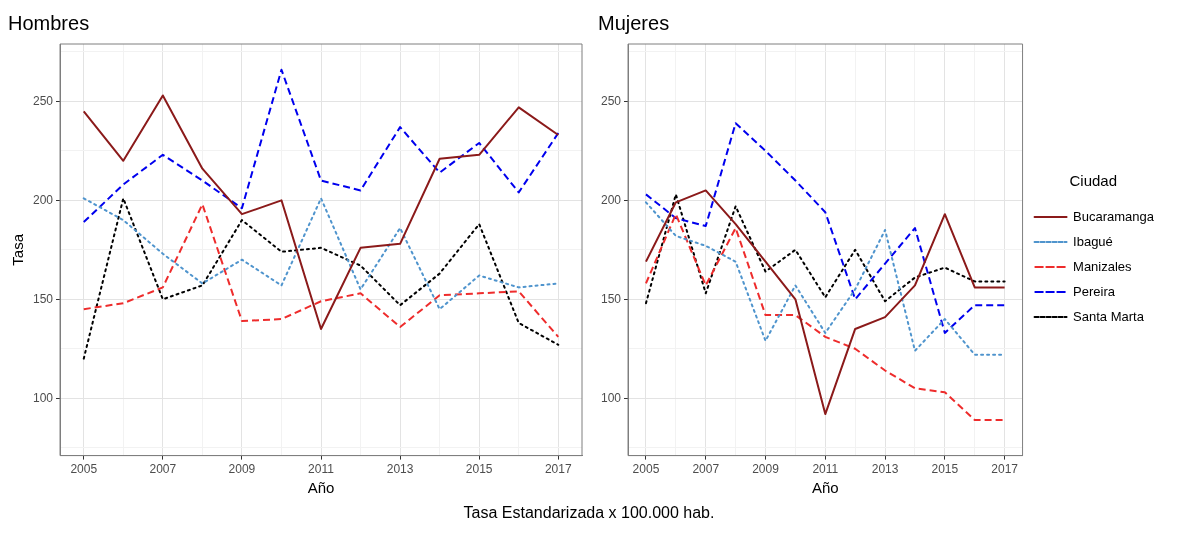 The image size is (1178, 534). Describe the element at coordinates (1093, 241) in the screenshot. I see `legend-label: Ibagué` at that location.